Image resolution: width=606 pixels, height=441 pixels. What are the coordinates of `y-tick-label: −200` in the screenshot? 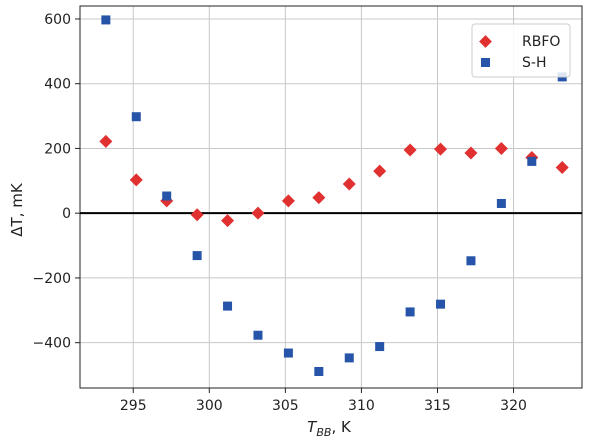 It's located at (52, 279).